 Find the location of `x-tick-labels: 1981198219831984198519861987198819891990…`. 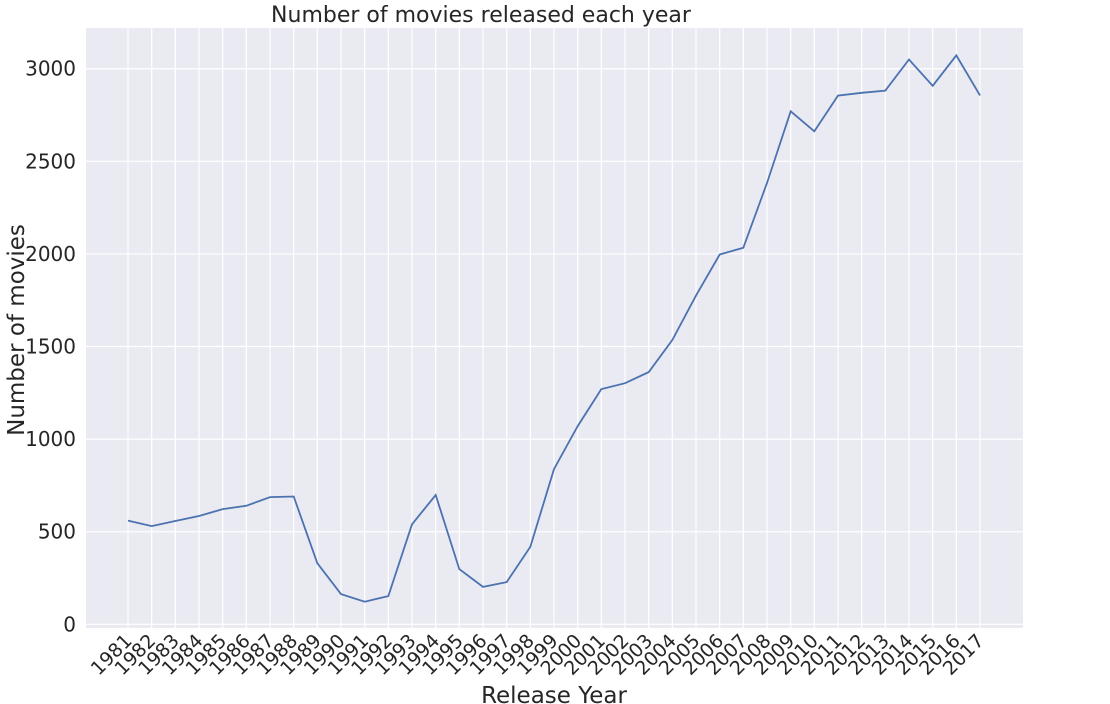

x-tick-labels: 1981198219831984198519861987198819891990… is located at coordinates (538, 655).